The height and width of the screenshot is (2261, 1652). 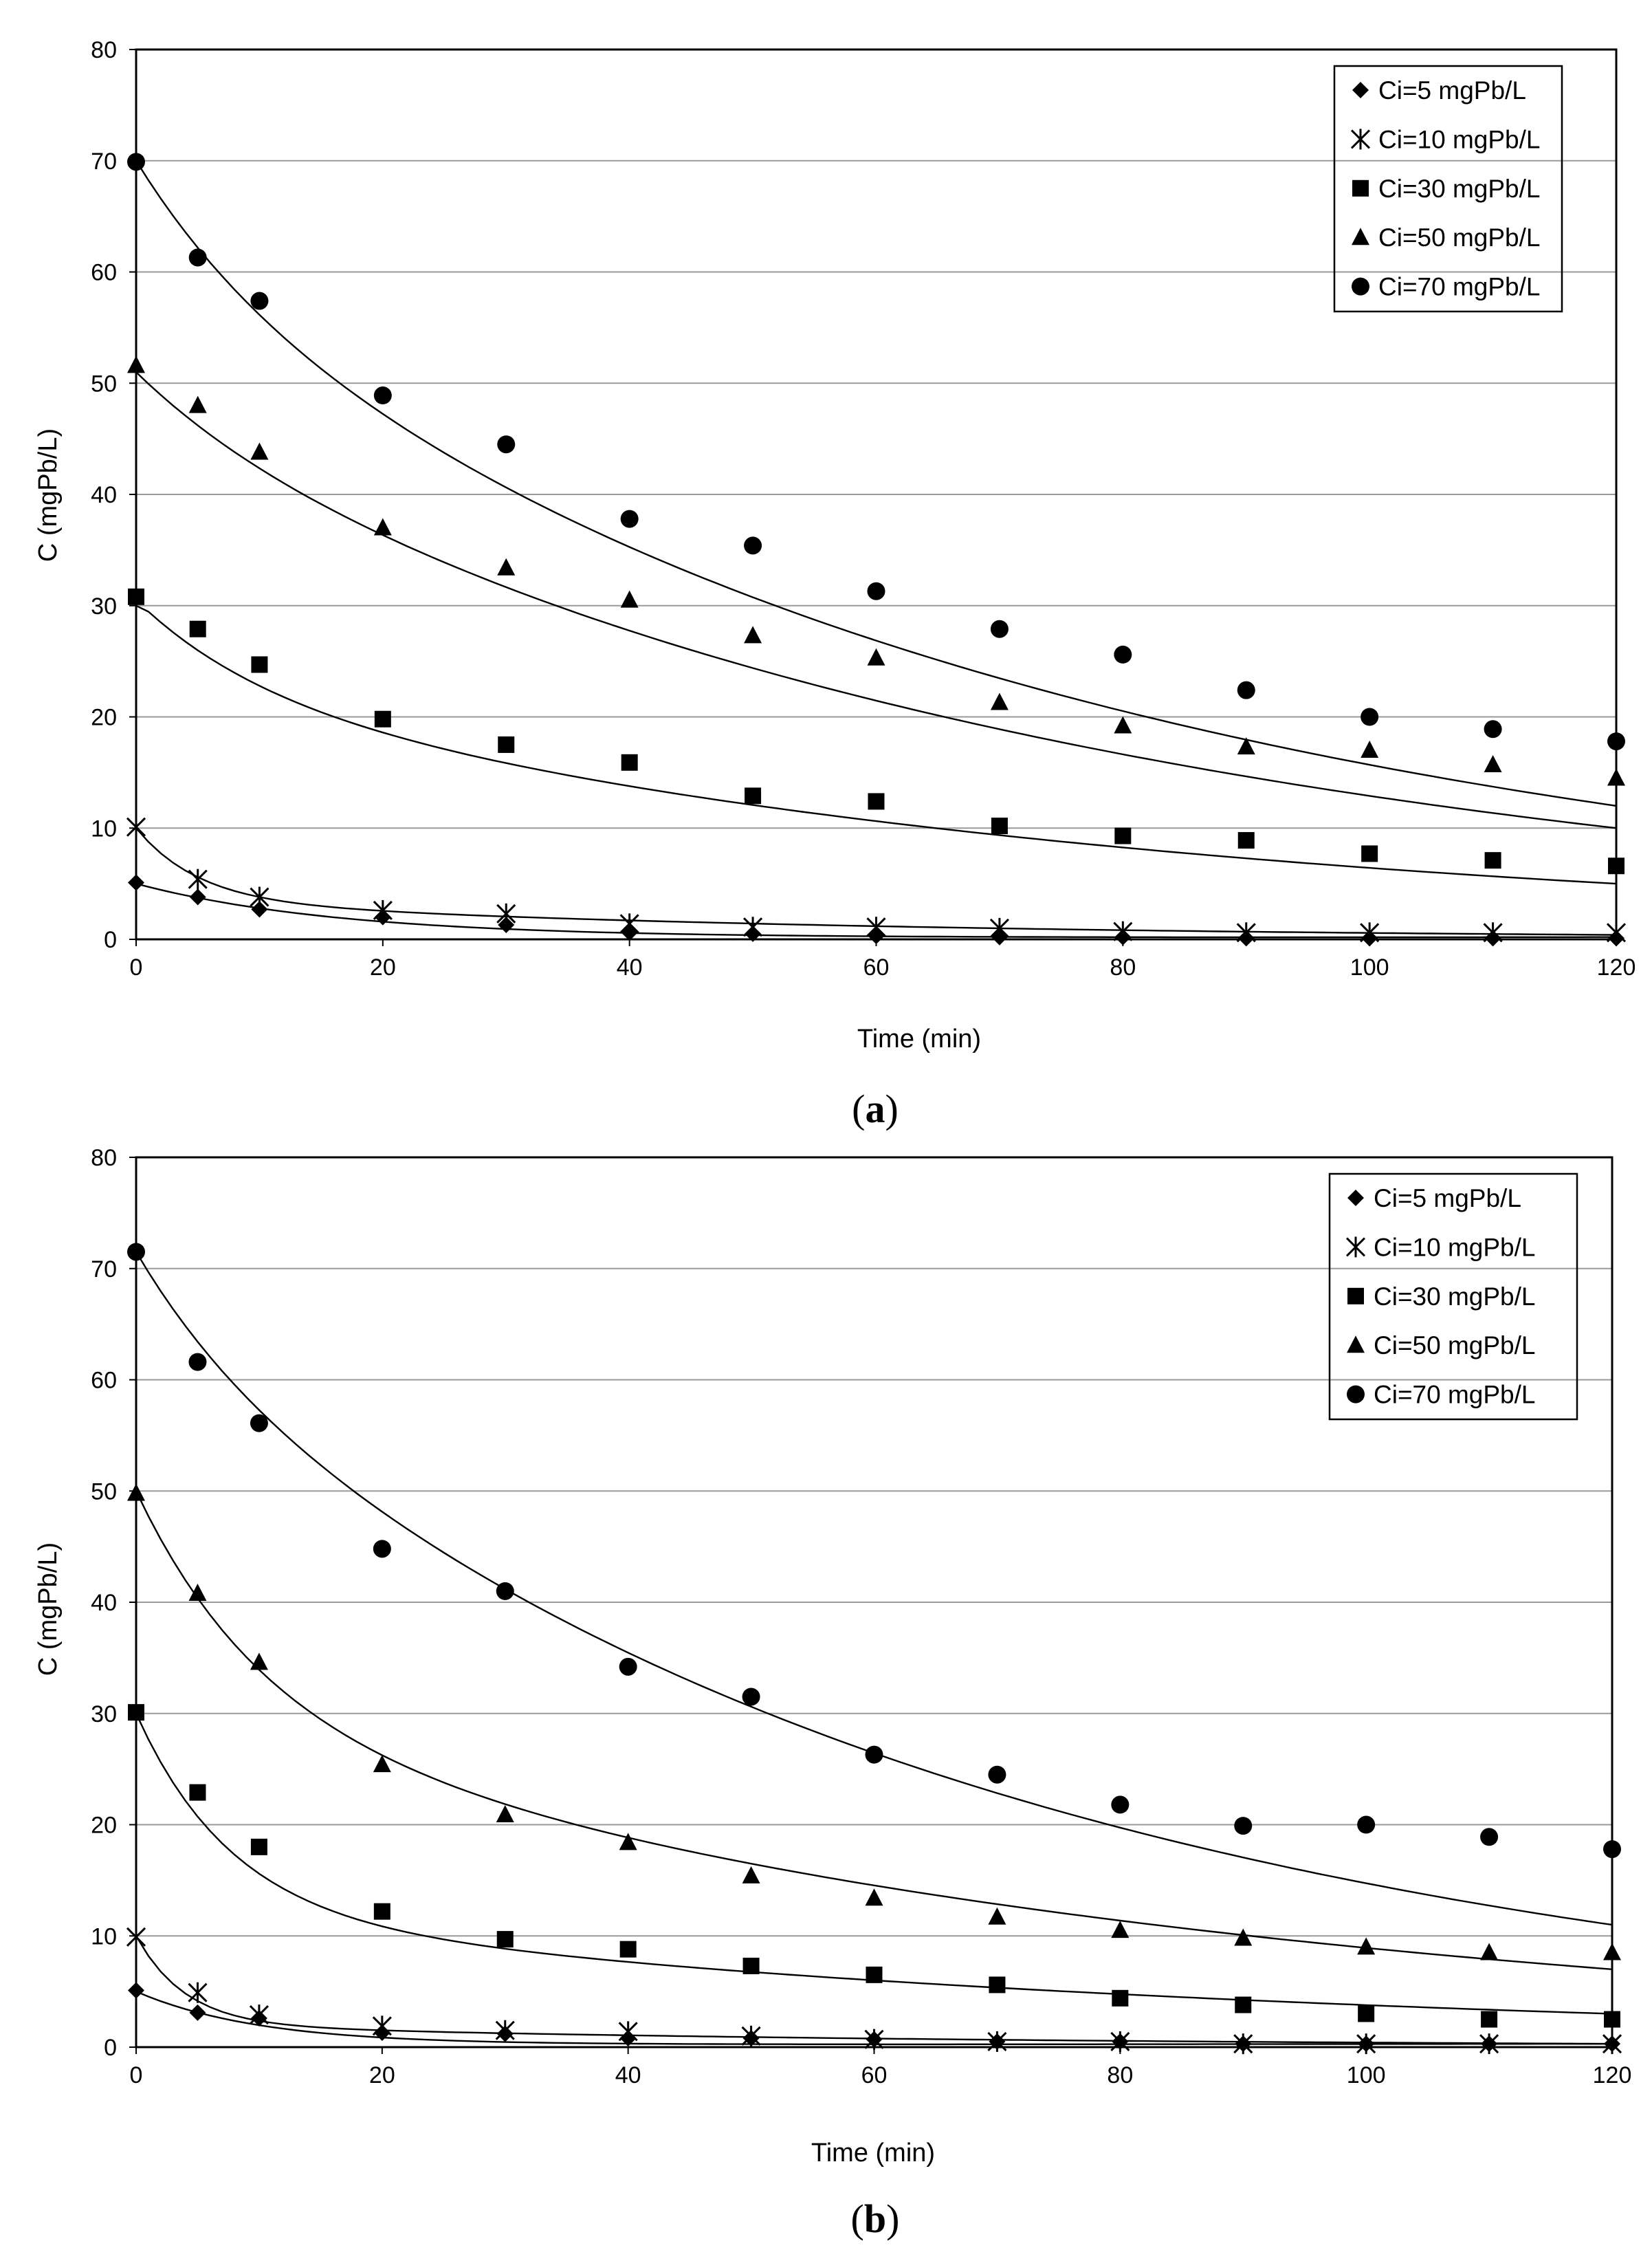 I want to click on legend-label: Ci=30 mgPb/L, so click(x=1459, y=189).